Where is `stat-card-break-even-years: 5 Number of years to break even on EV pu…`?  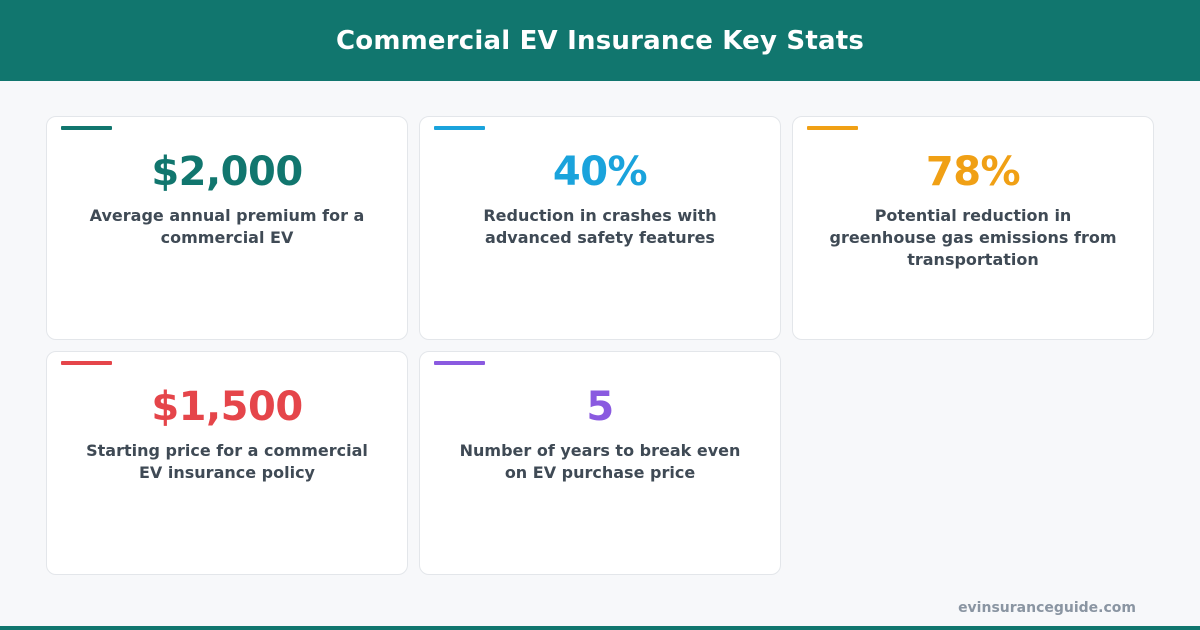 stat-card-break-even-years: 5 Number of years to break even on EV pu… is located at coordinates (600, 463).